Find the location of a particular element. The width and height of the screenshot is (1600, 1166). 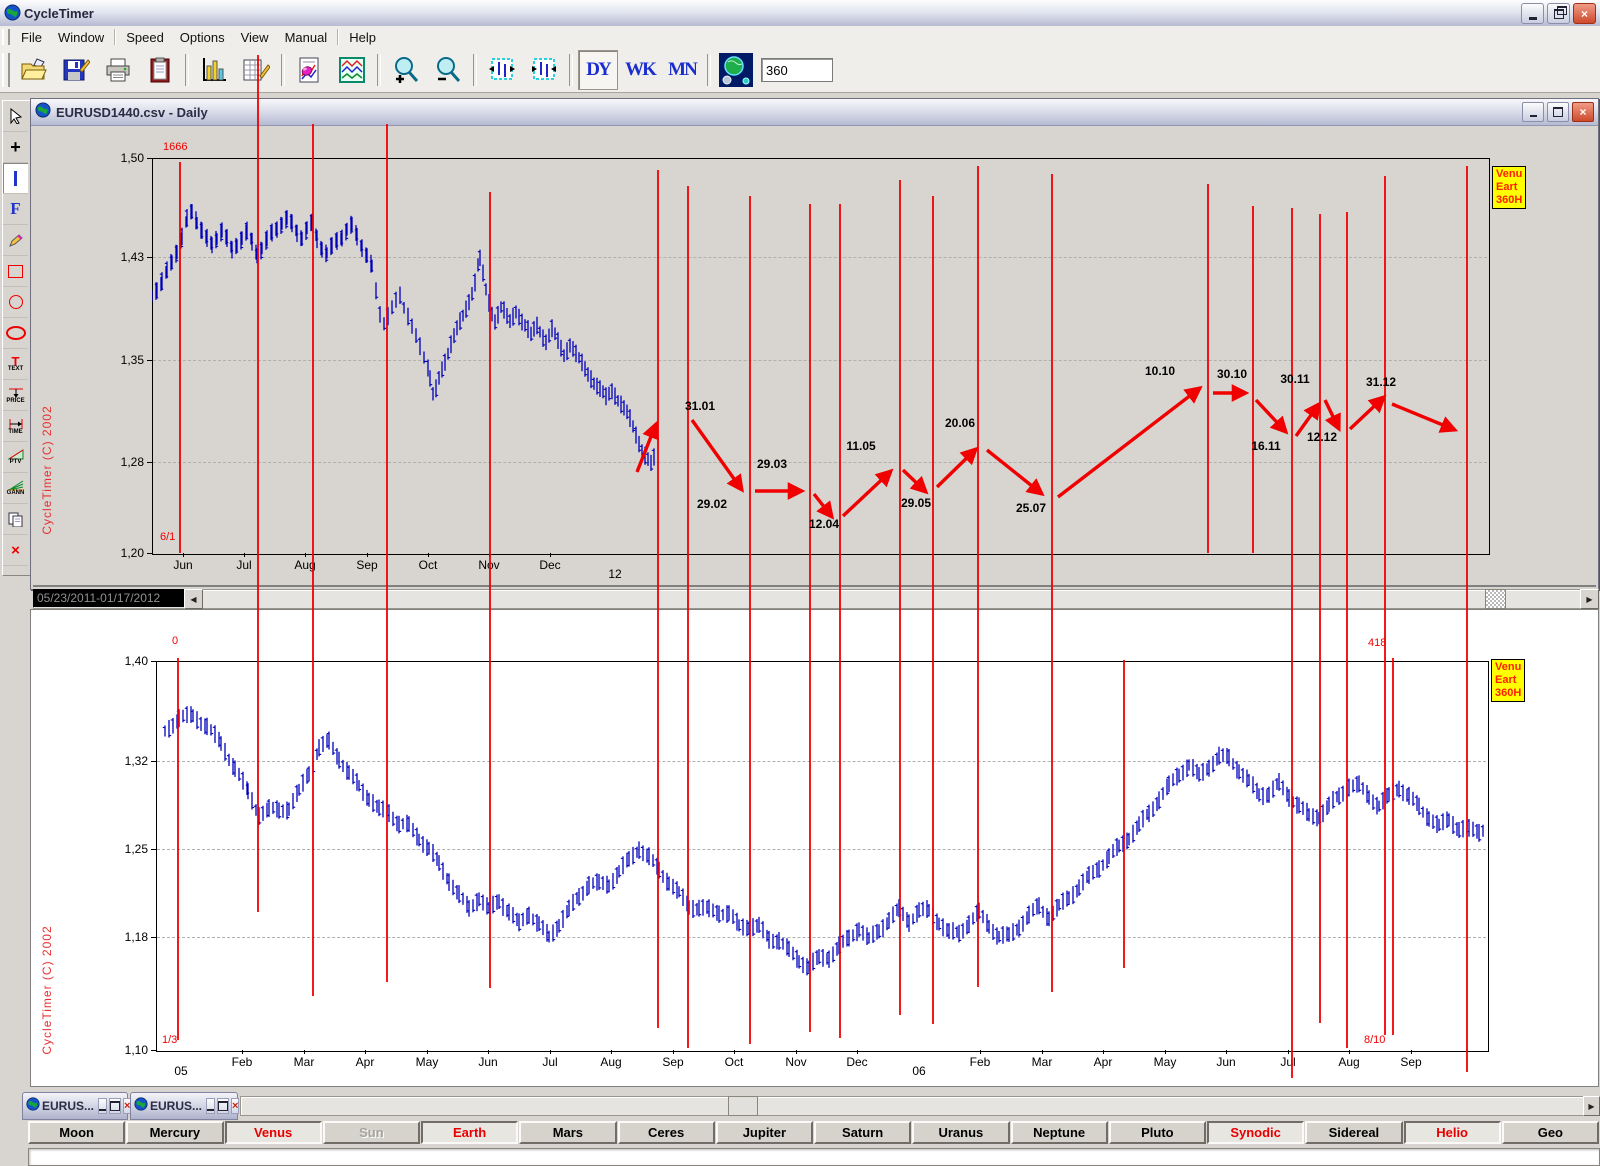

planet-button-jupiter: Jupiter is located at coordinates (764, 1132).